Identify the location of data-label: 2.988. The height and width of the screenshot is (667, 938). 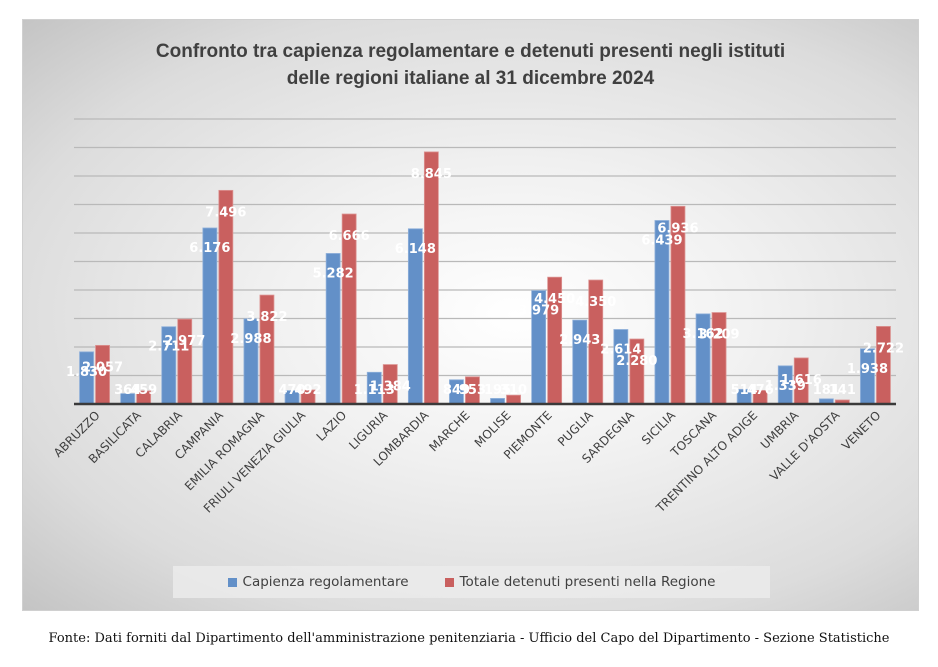
(250, 339).